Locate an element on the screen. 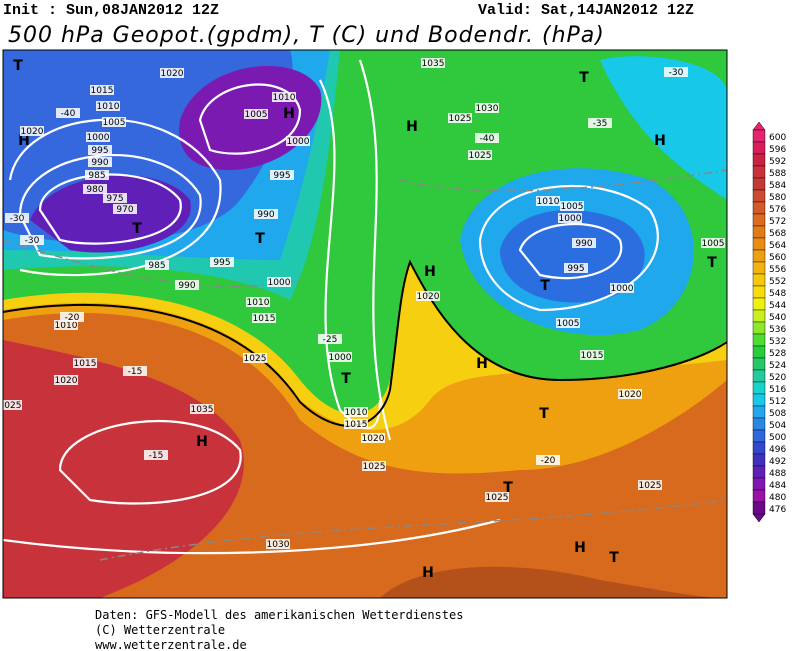 The image size is (792, 651). contour-label: 980 is located at coordinates (94, 190).